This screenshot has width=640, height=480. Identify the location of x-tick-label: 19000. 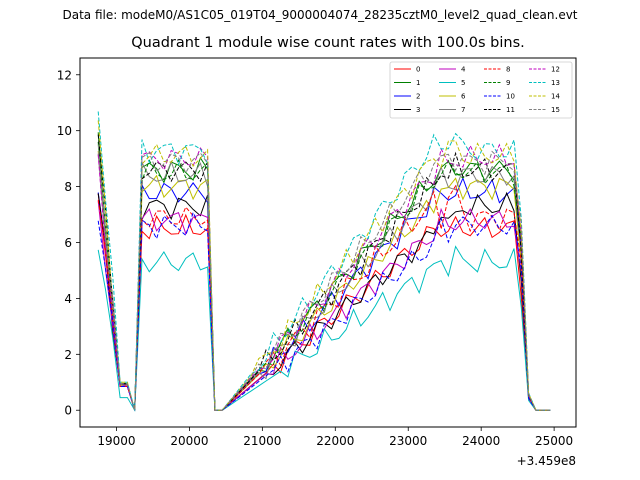
(116, 441).